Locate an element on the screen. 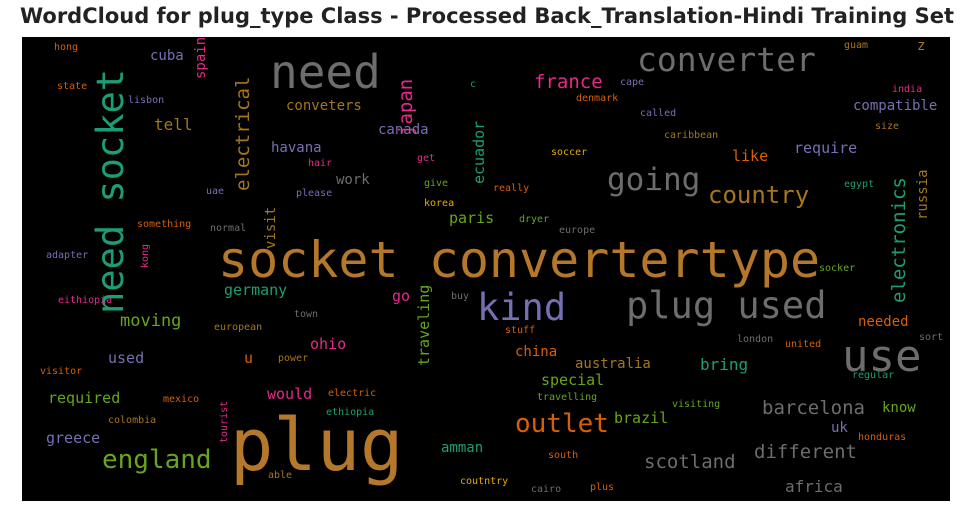  word: uk is located at coordinates (839, 428).